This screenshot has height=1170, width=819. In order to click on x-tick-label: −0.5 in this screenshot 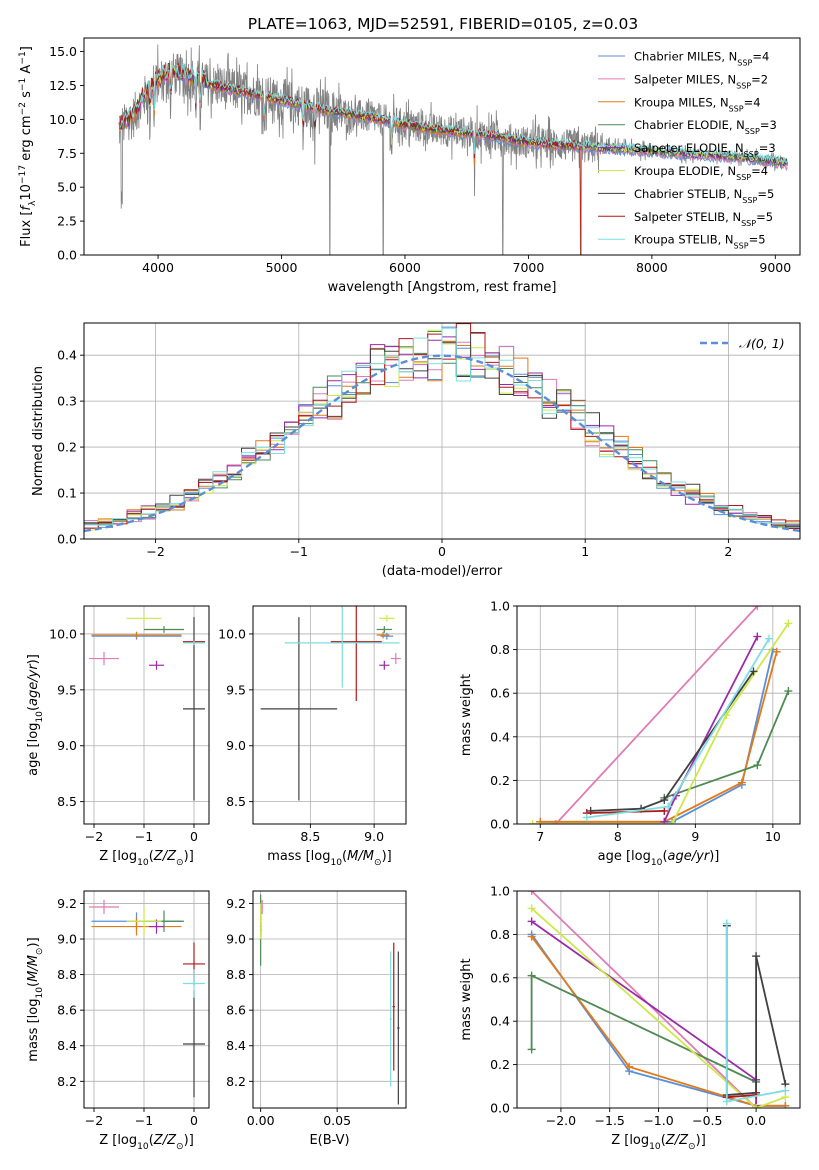, I will do `click(707, 1120)`.